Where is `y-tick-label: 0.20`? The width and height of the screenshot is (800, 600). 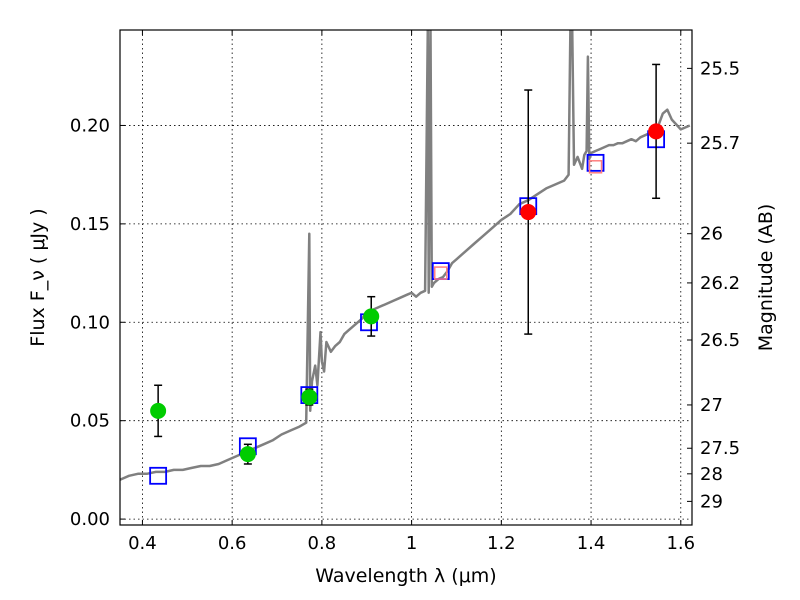 y-tick-label: 0.20 is located at coordinates (90, 125).